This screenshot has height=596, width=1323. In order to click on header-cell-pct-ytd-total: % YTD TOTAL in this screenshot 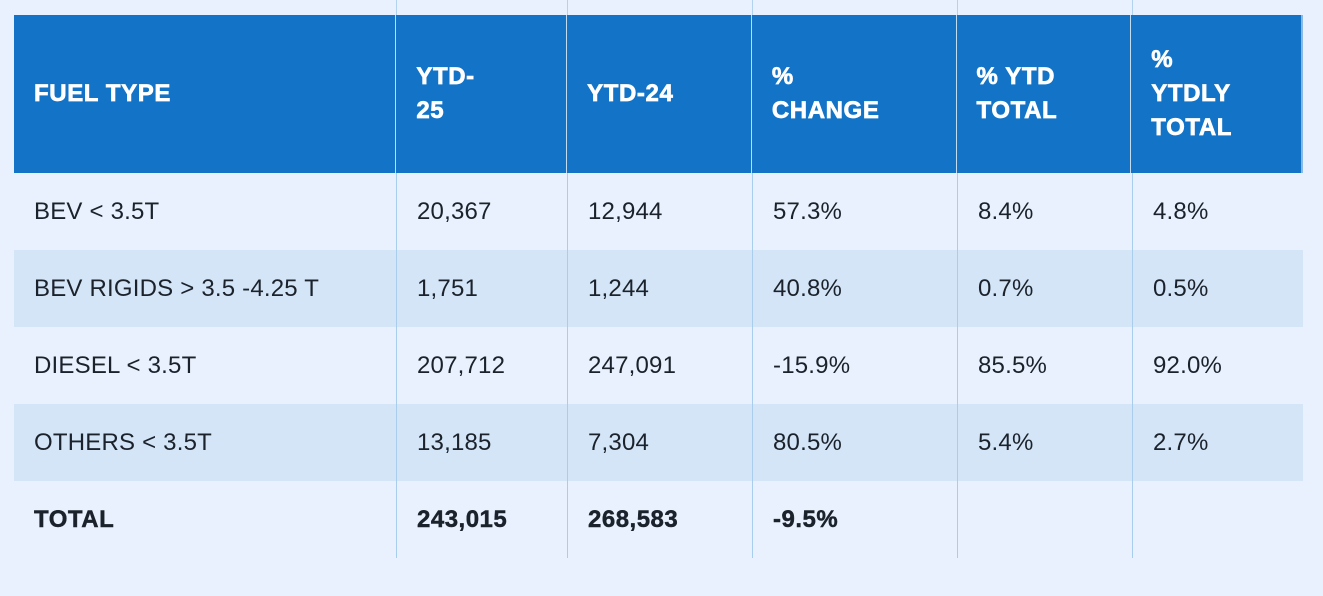, I will do `click(1043, 94)`.